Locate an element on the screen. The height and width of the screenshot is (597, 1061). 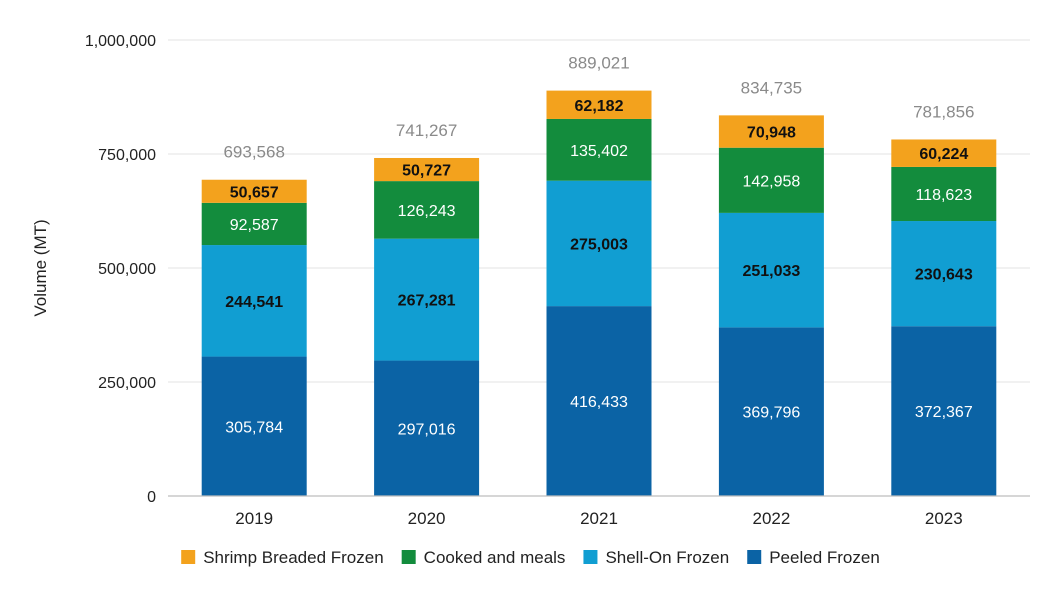
data-label: 62,182 is located at coordinates (599, 106).